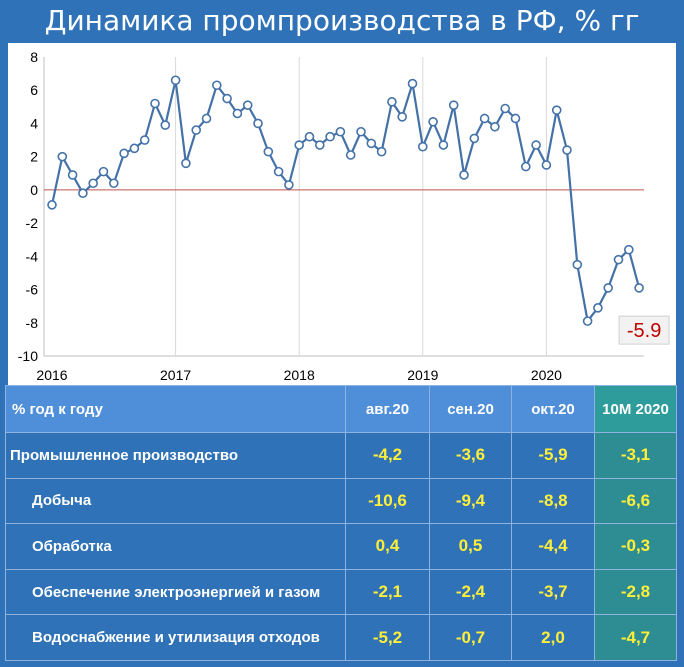  I want to click on y-tick-label: 6, so click(34, 90).